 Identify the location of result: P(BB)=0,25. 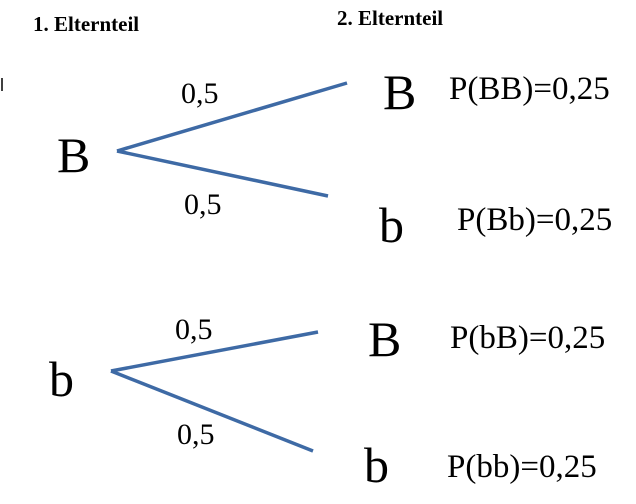
(529, 89).